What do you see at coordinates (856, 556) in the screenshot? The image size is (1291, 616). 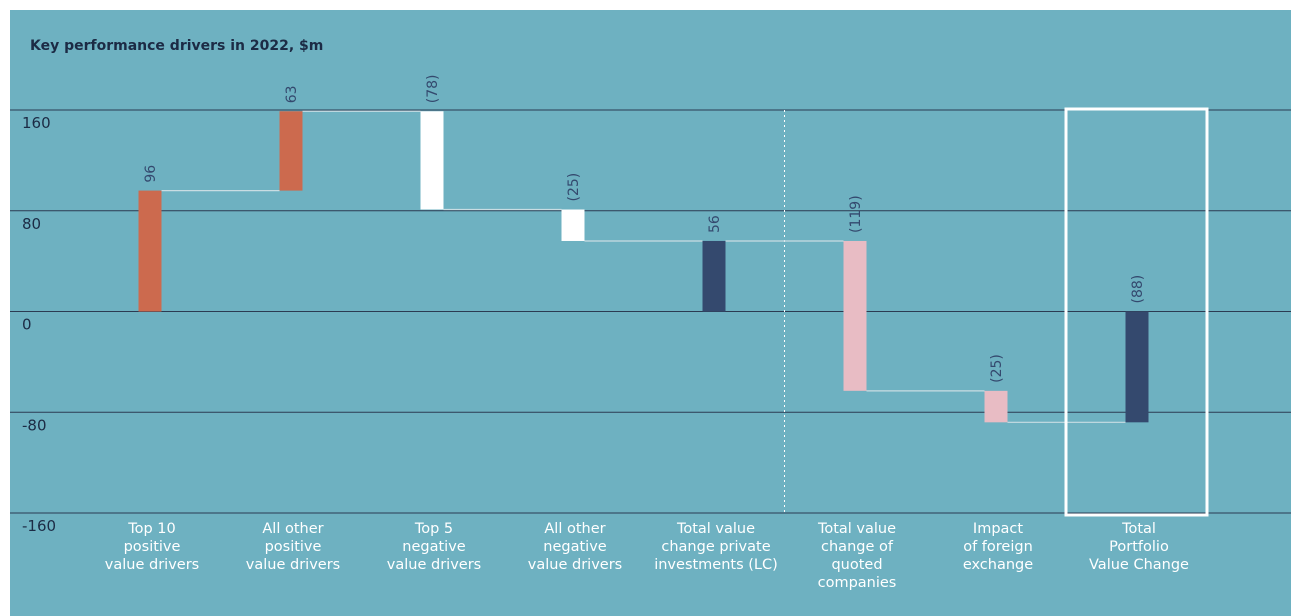 I see `category-label: Total value change of quoted companies` at bounding box center [856, 556].